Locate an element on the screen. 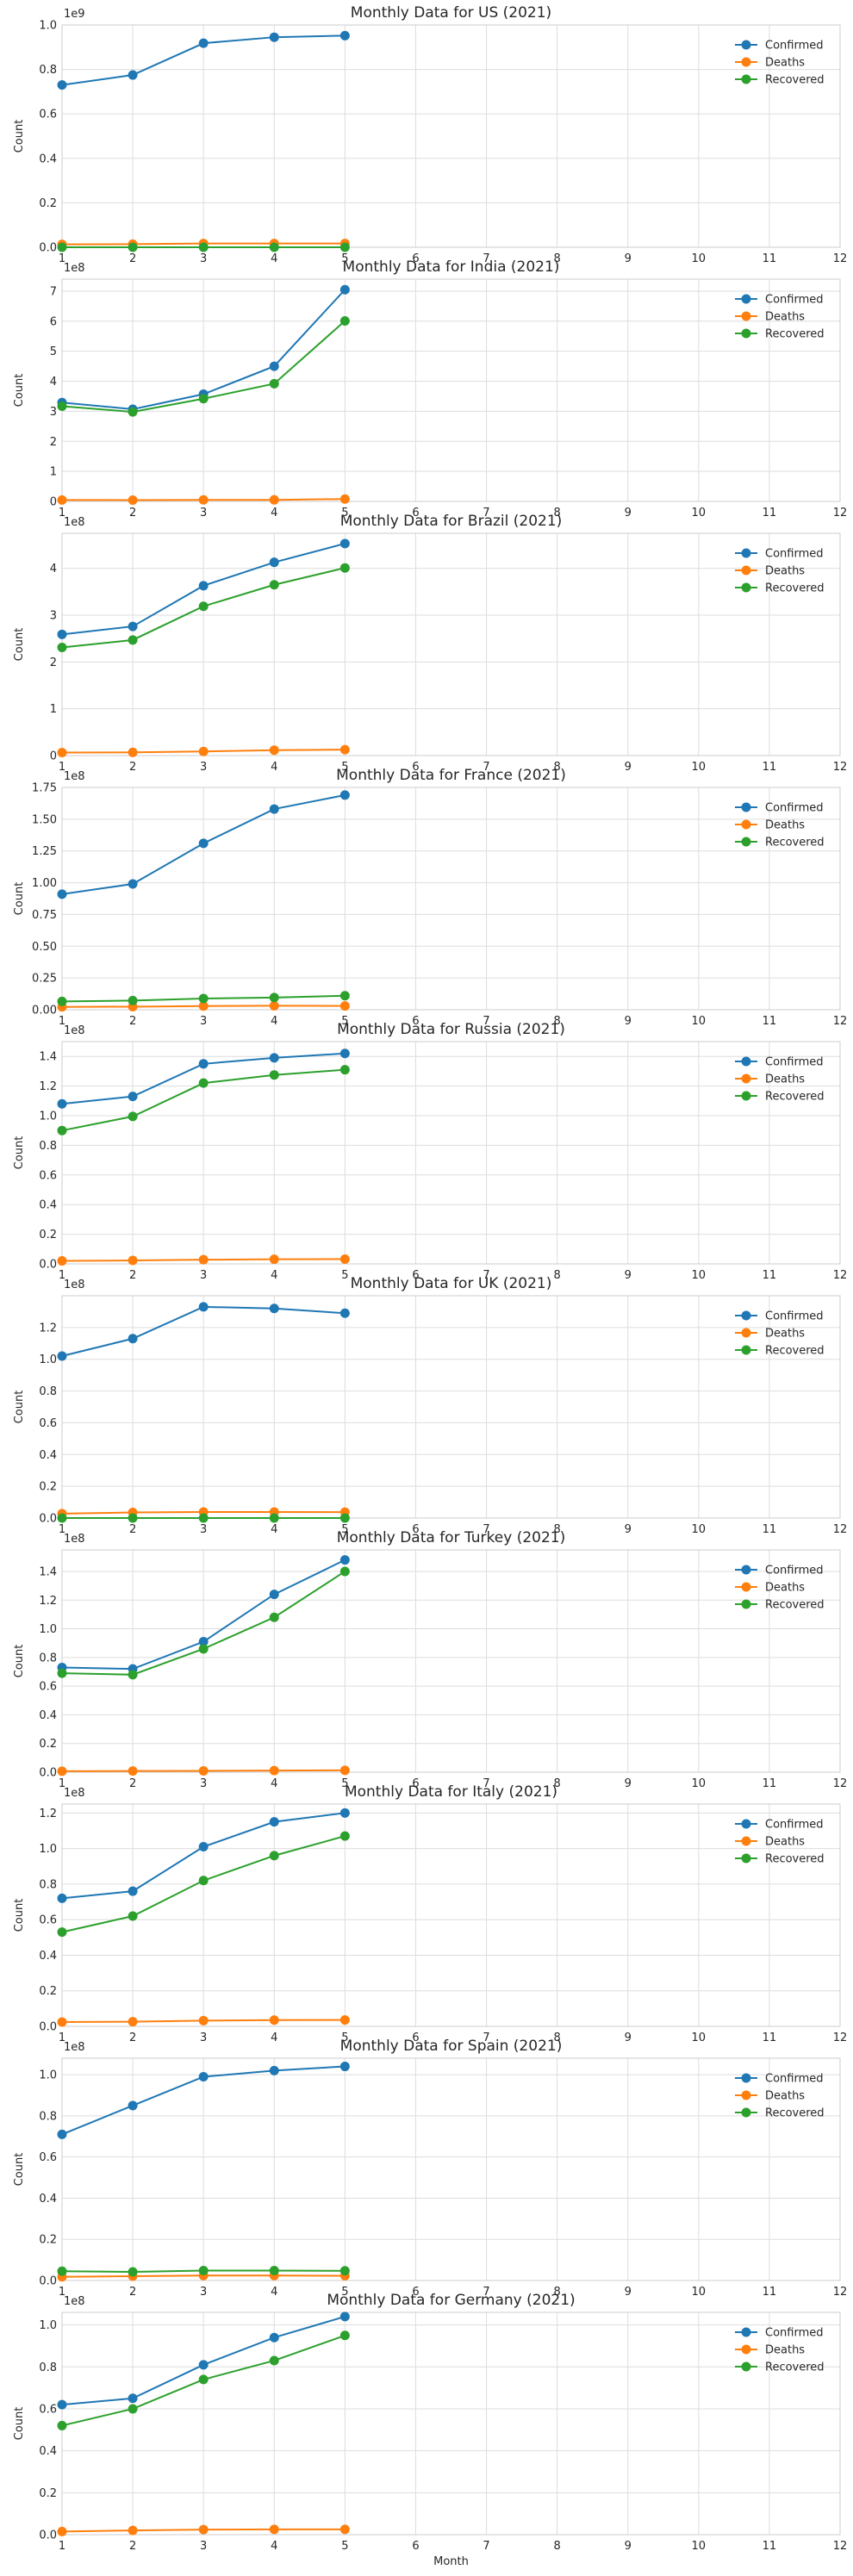 The width and height of the screenshot is (853, 2576). chart-title: Monthly Data for Germany (2021) is located at coordinates (451, 2301).